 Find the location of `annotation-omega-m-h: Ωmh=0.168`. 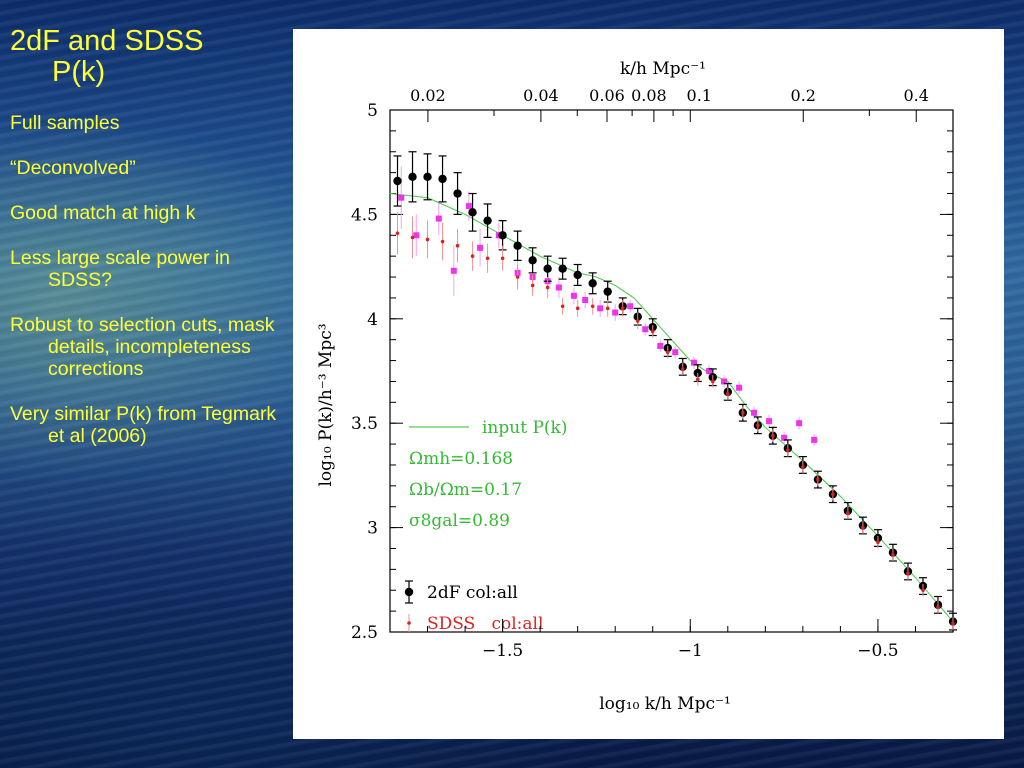

annotation-omega-m-h: Ωmh=0.168 is located at coordinates (461, 459).